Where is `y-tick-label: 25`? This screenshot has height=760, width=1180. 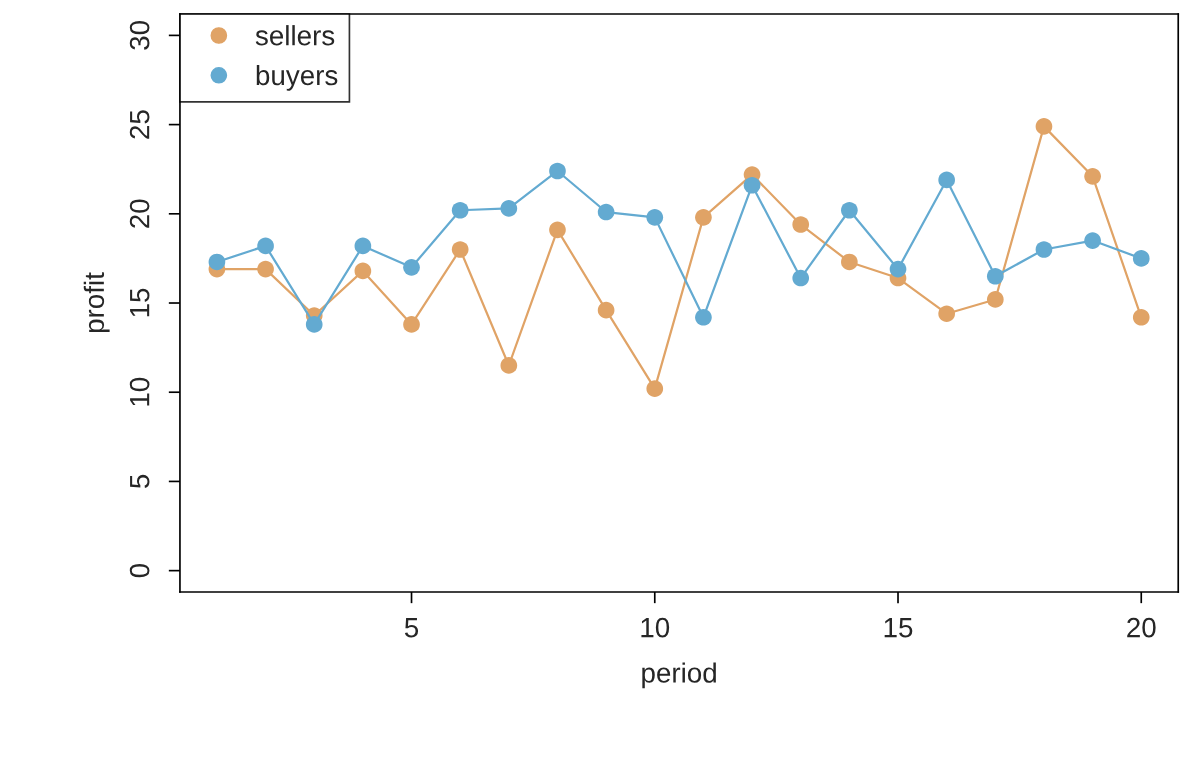 y-tick-label: 25 is located at coordinates (139, 124).